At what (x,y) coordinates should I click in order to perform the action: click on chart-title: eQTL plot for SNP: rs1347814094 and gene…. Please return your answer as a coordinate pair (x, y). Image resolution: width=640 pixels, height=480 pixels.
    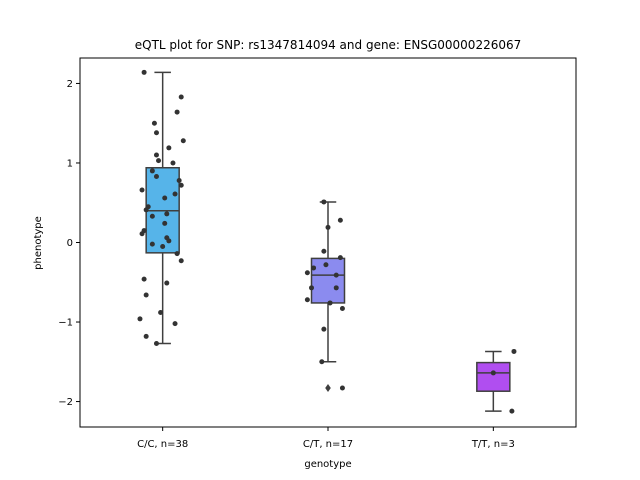
    Looking at the image, I should click on (328, 45).